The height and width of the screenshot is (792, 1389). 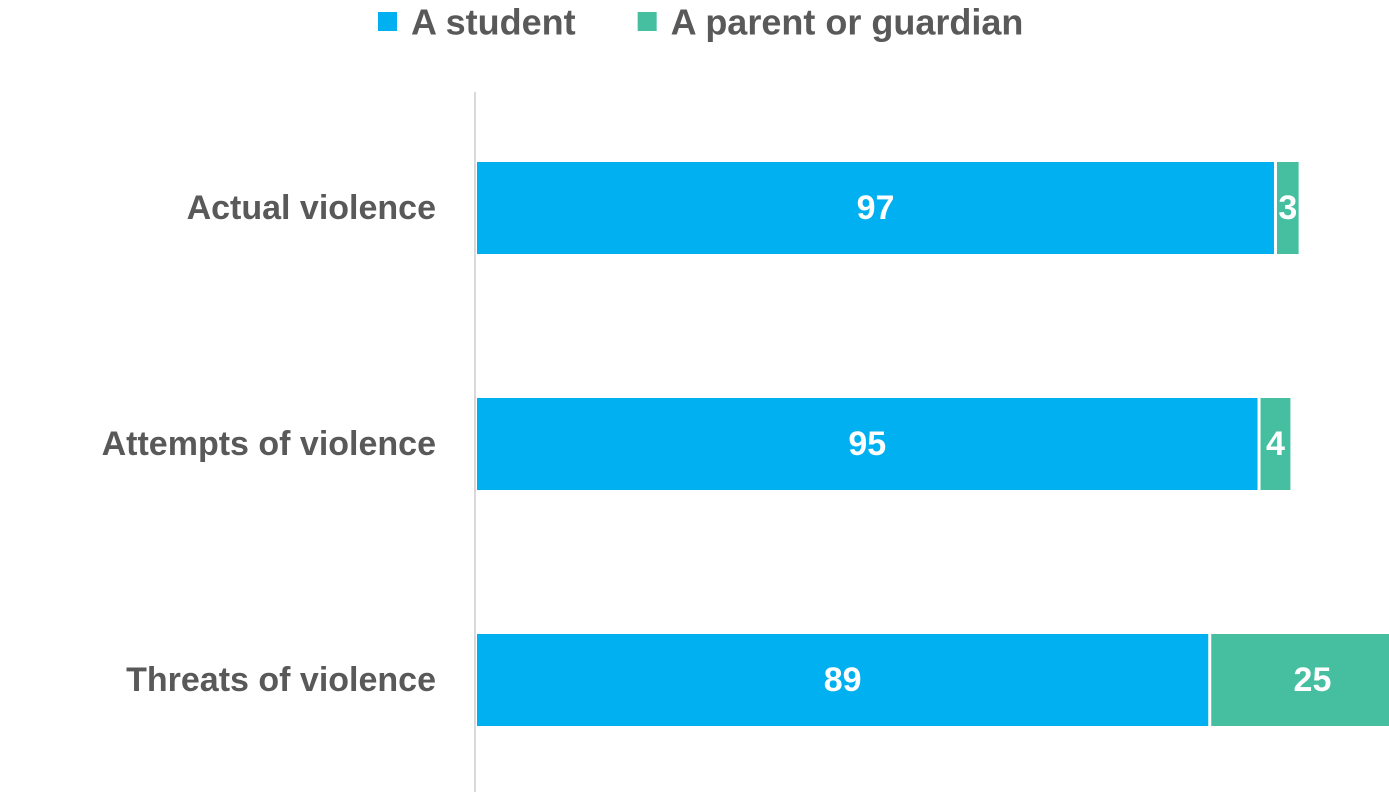 I want to click on legend-item-a-student: A student, so click(x=477, y=22).